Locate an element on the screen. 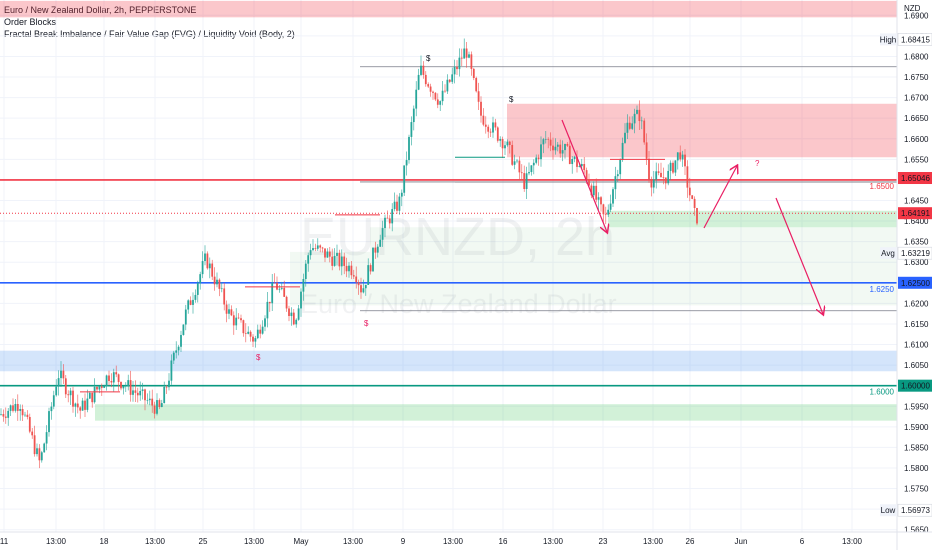  price-tag-high is located at coordinates (888, 39).